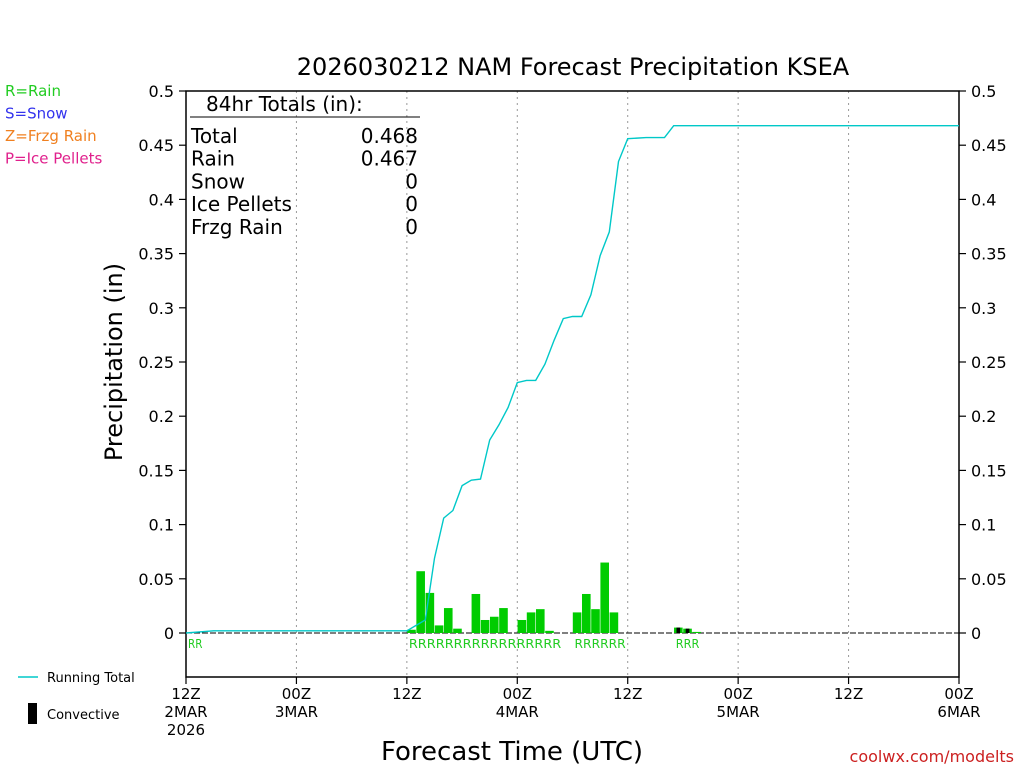 This screenshot has width=1024, height=768. I want to click on credit-text: coolwx.com/modelts, so click(932, 756).